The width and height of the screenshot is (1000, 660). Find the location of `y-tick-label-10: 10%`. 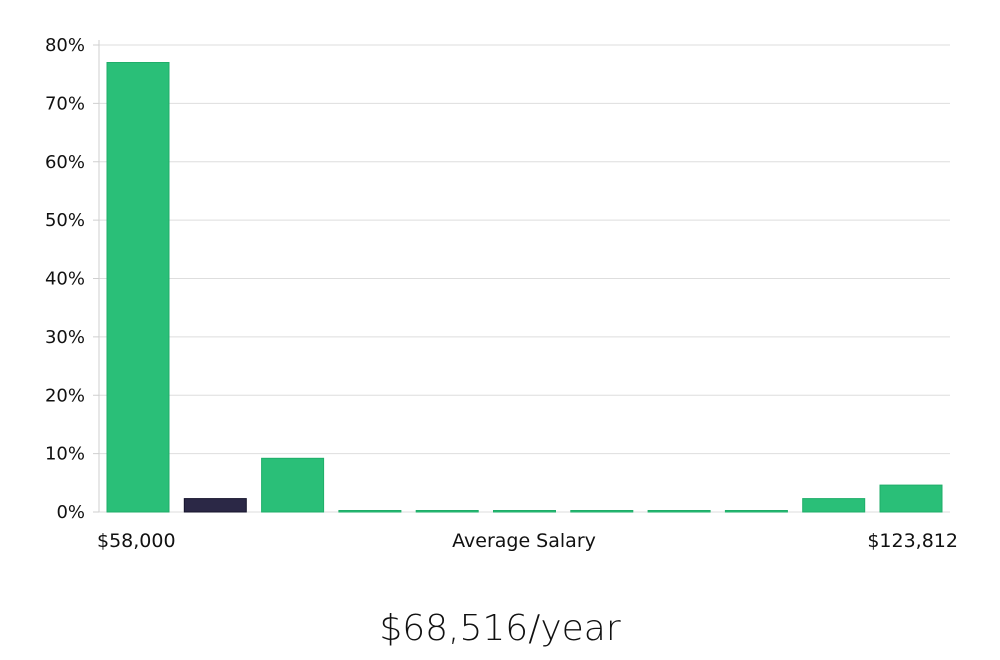

y-tick-label-10: 10% is located at coordinates (65, 454).